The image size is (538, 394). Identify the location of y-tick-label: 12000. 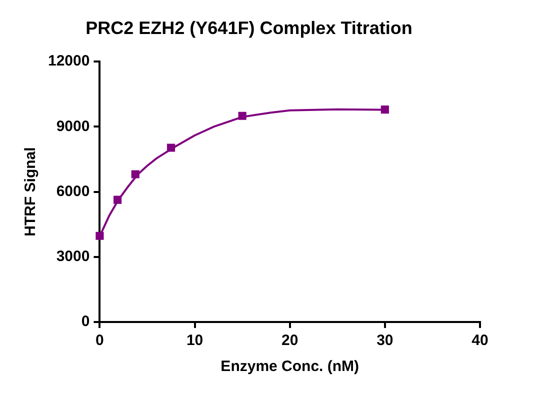
(69, 61).